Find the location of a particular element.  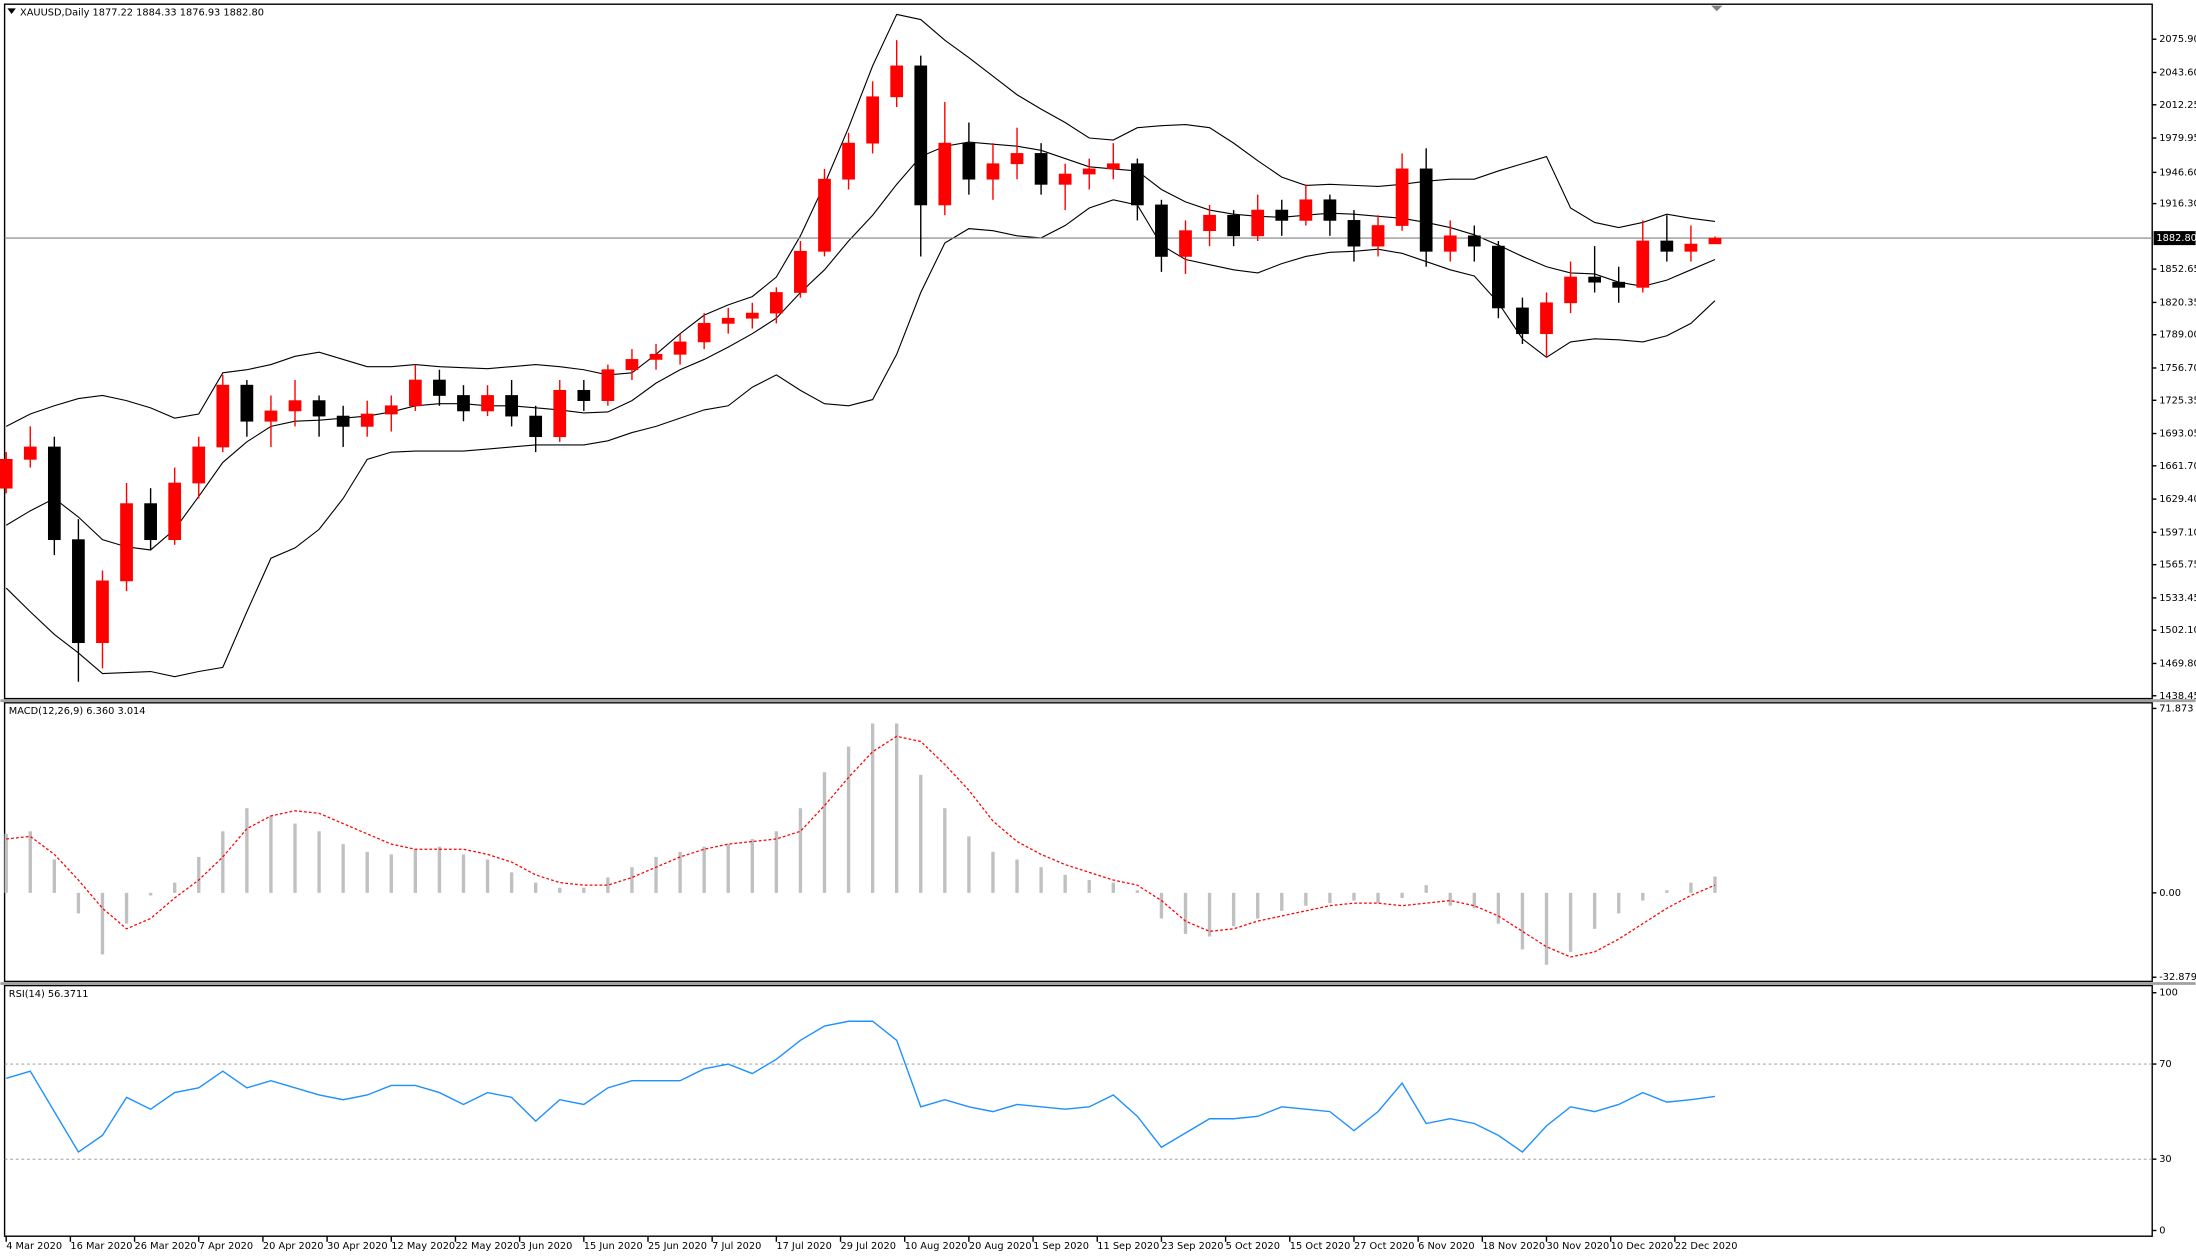

panel-title: RSI(14) 56.3711 is located at coordinates (49, 994).